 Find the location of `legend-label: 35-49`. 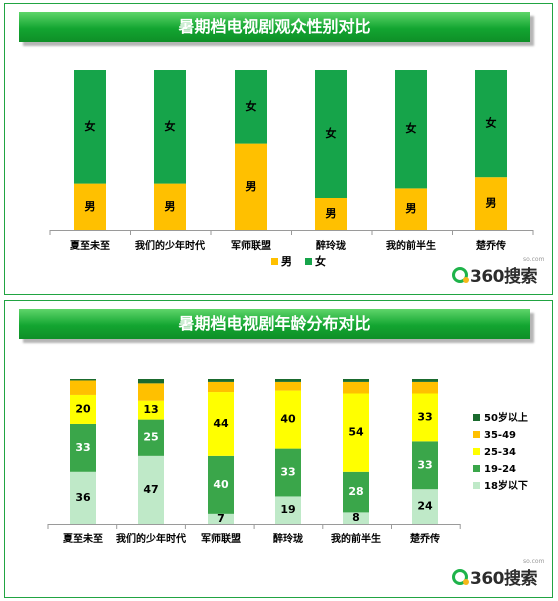

legend-label: 35-49 is located at coordinates (500, 435).